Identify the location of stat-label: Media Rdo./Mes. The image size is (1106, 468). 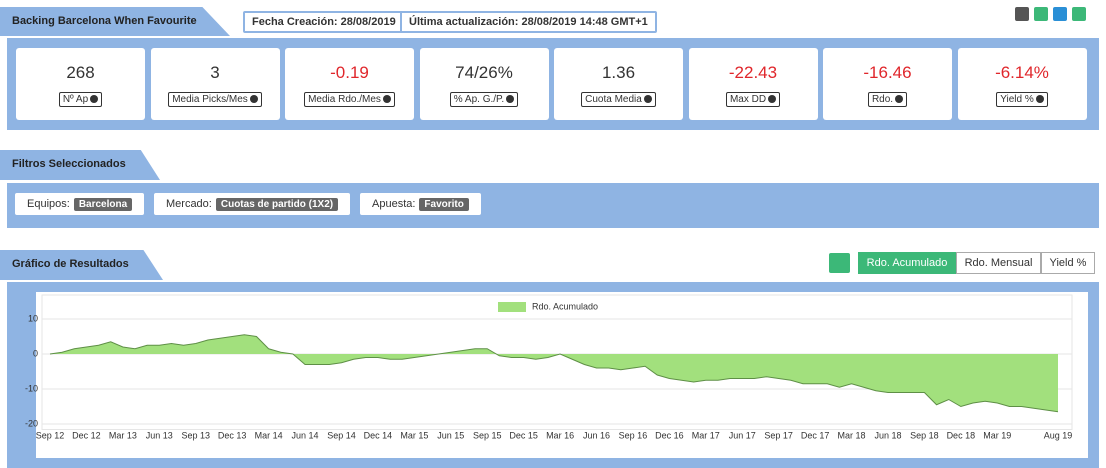
(349, 99).